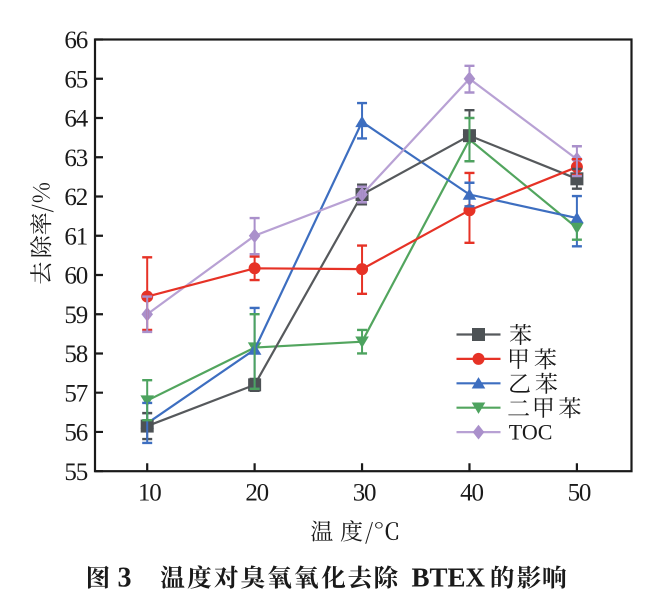 The image size is (659, 597). I want to click on svg-text: 60, so click(75, 276).